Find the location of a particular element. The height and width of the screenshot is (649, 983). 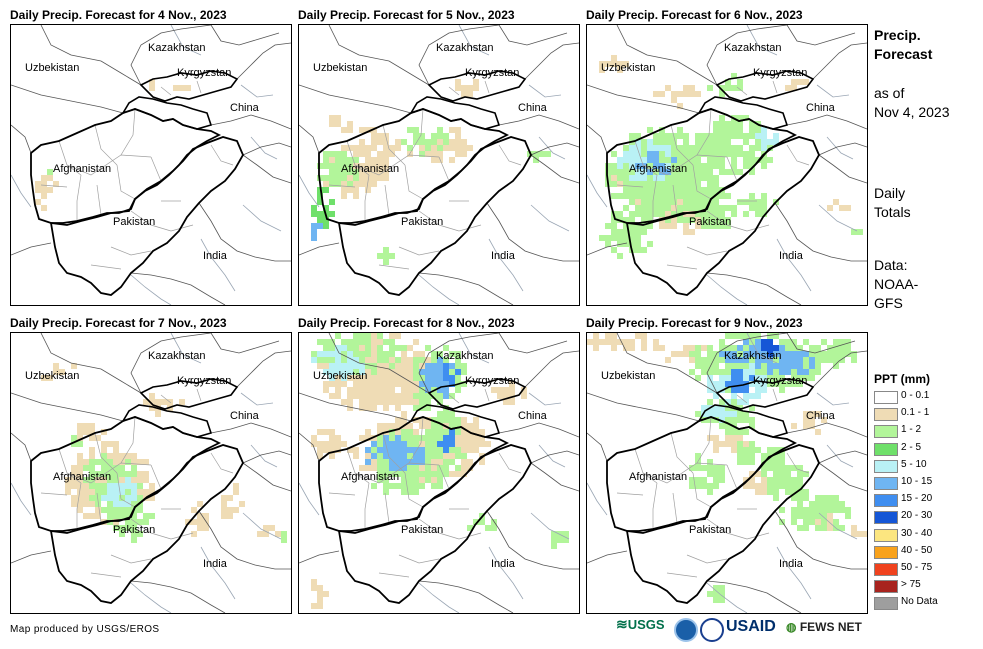

country-label-india: India is located at coordinates (791, 564).